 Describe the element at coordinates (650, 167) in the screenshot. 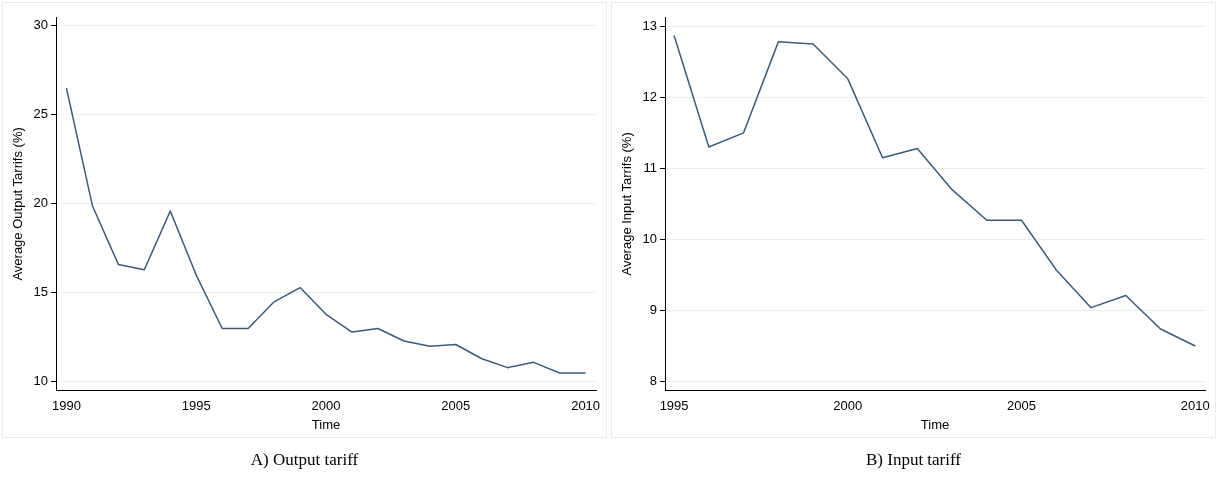

I see `y-tick-label: 11` at that location.